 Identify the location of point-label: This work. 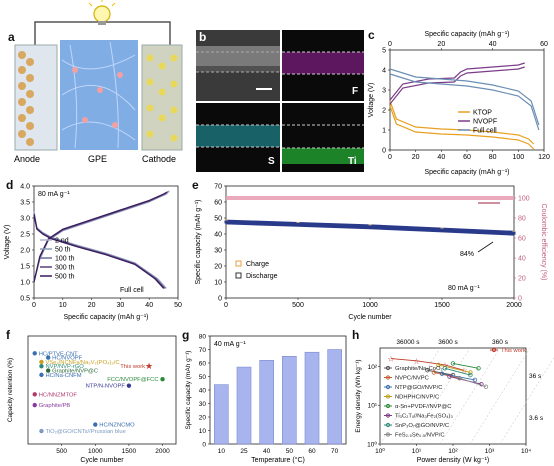
(132, 367).